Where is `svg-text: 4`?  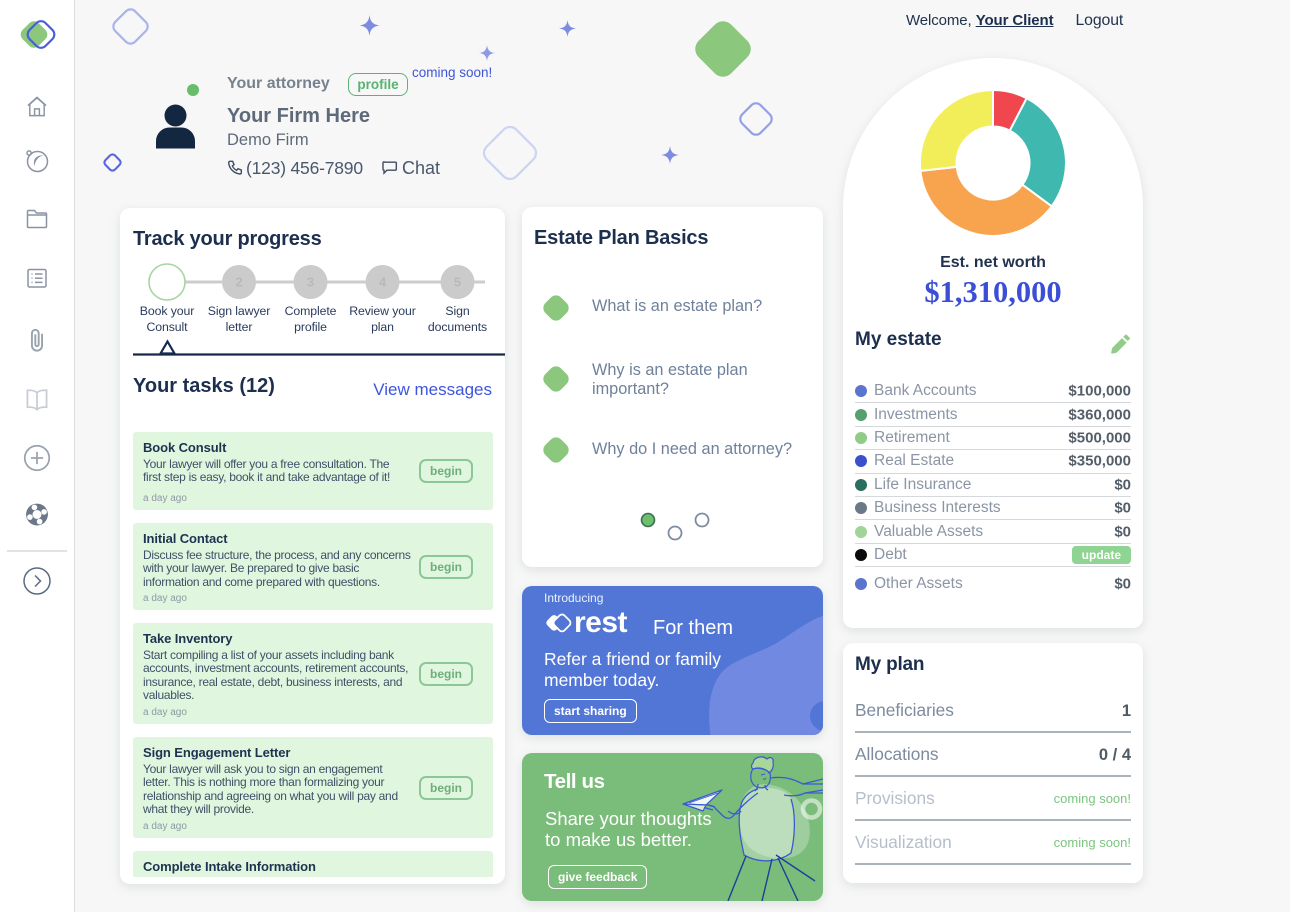 svg-text: 4 is located at coordinates (383, 282).